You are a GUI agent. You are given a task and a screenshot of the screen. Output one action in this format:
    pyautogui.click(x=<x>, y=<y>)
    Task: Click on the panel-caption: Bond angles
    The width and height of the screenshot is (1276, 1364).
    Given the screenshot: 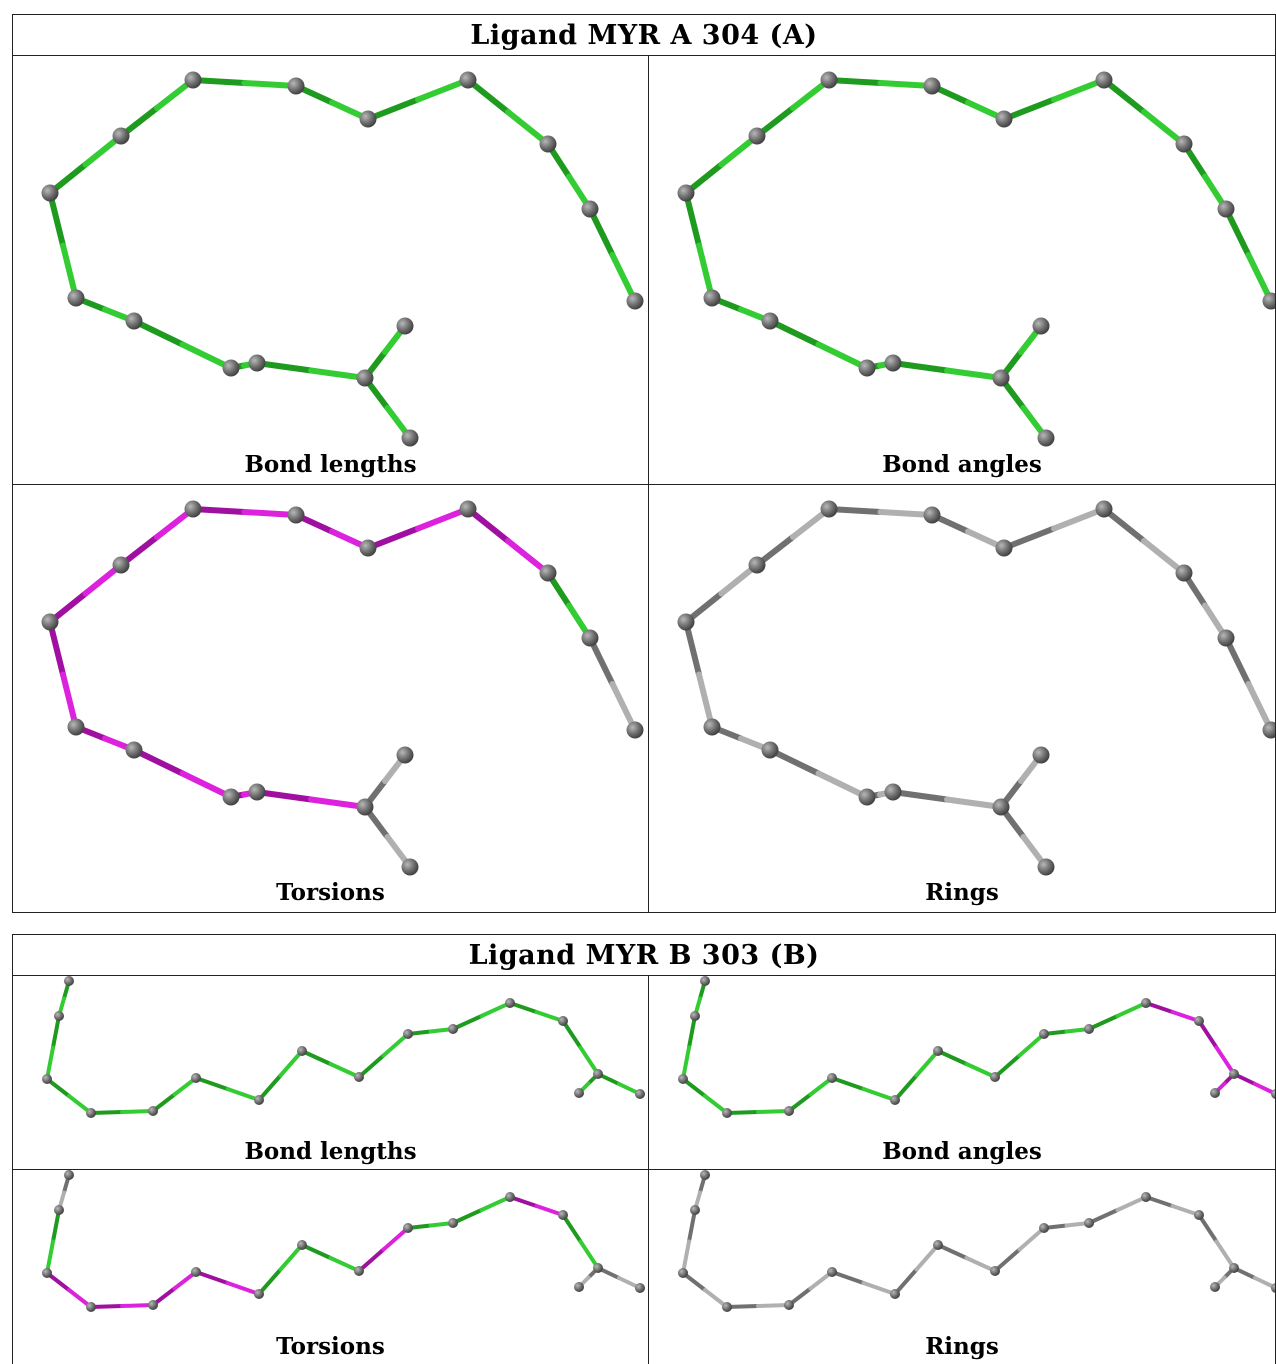 What is the action you would take?
    pyautogui.click(x=962, y=464)
    